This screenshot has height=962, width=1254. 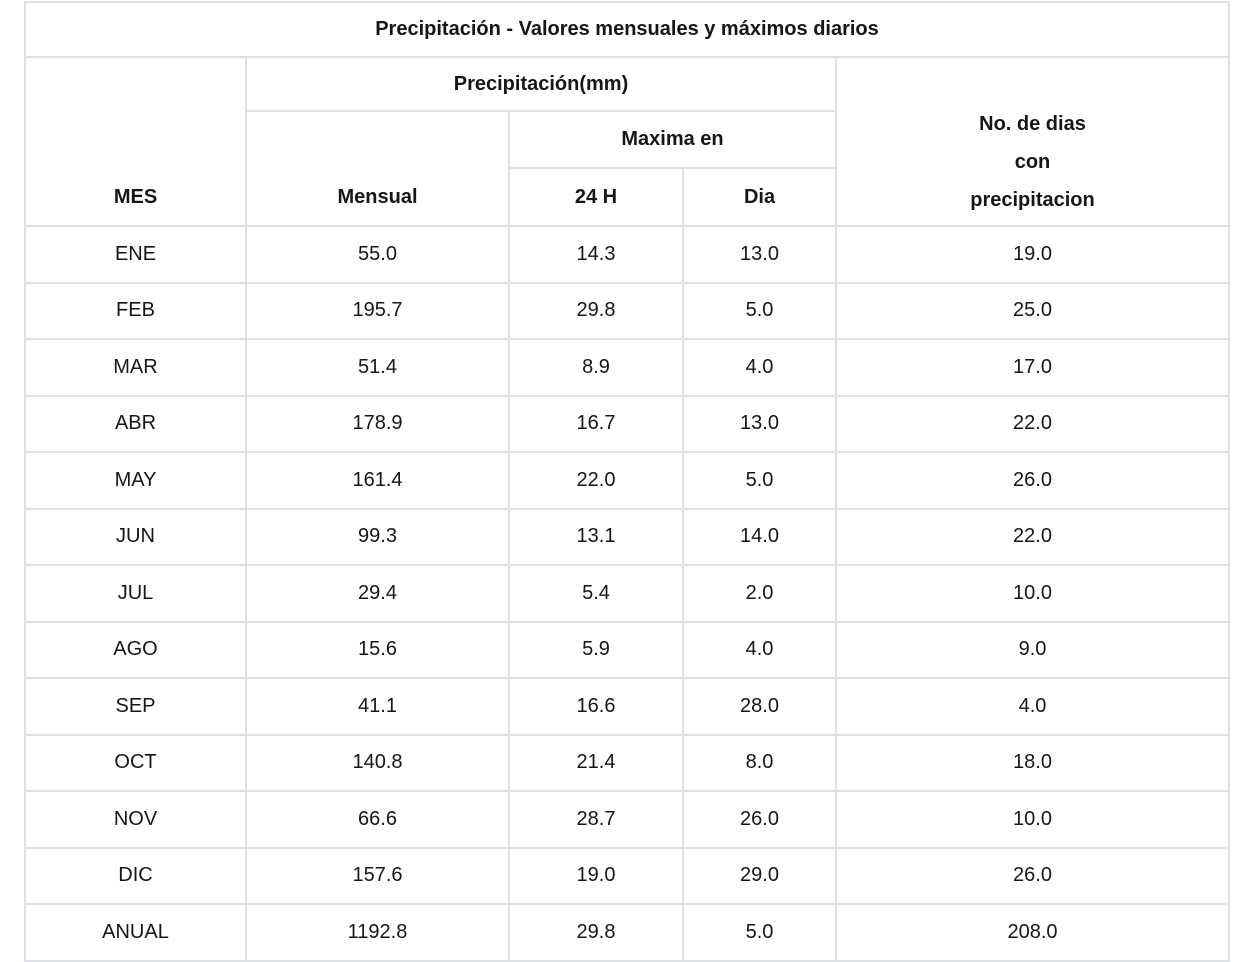 What do you see at coordinates (1032, 706) in the screenshot?
I see `cell-dias-precipitacion: 4.0` at bounding box center [1032, 706].